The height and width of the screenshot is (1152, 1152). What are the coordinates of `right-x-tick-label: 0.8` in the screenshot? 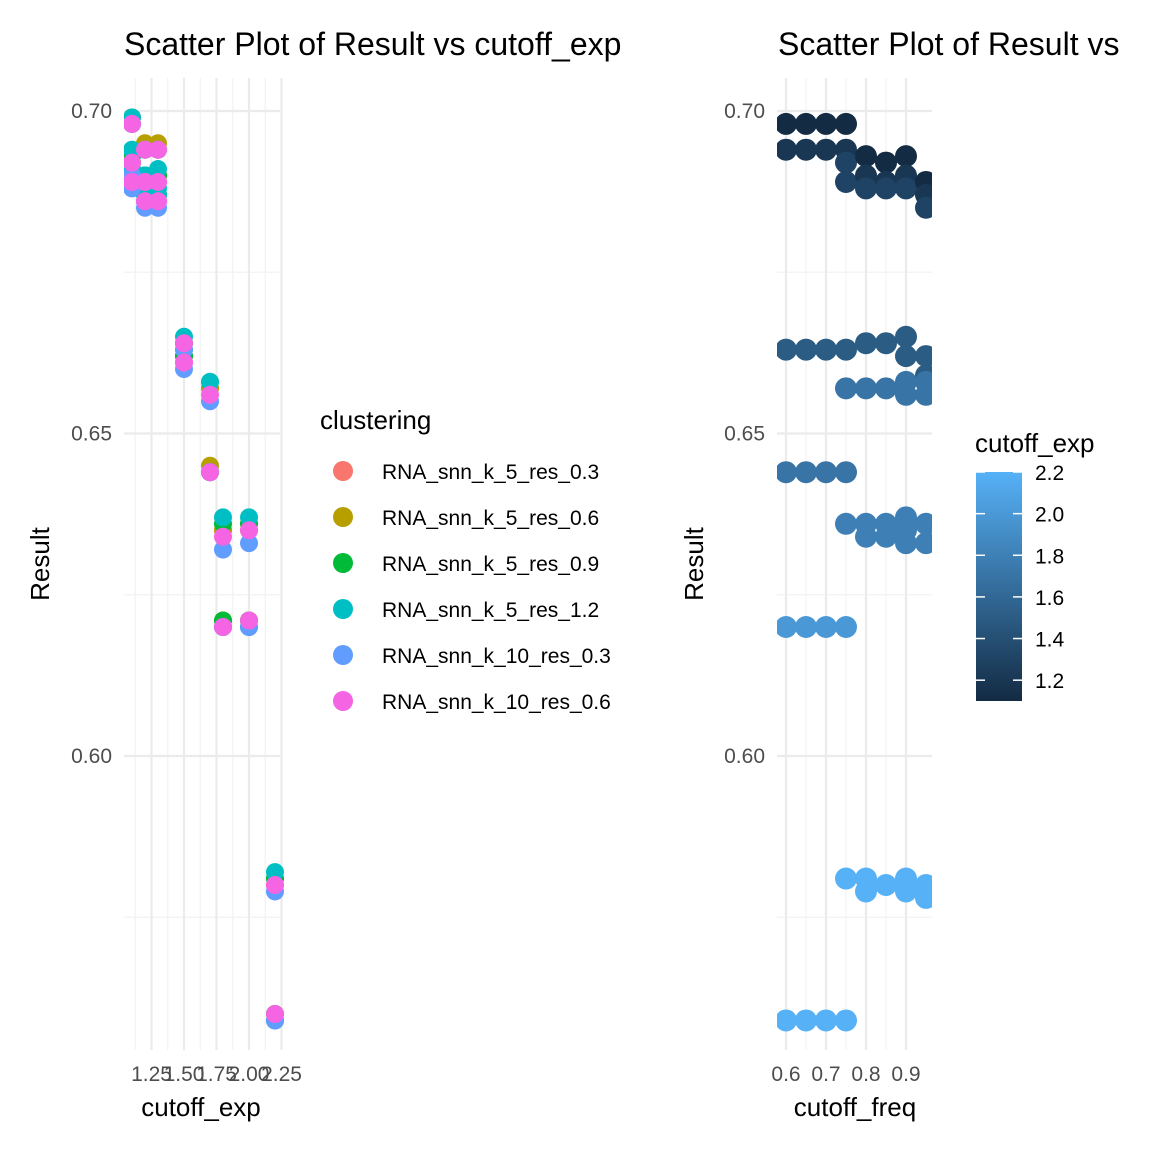 It's located at (865, 1074).